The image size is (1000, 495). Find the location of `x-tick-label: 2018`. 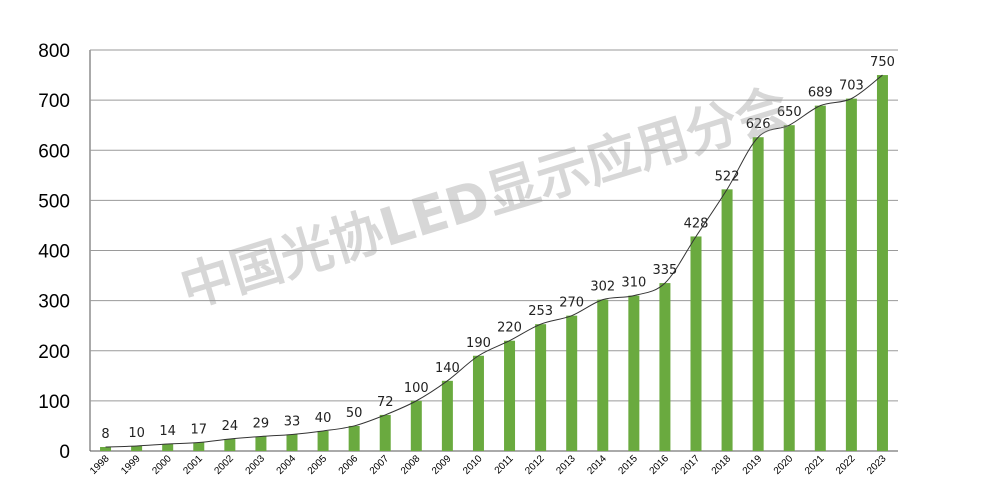

x-tick-label: 2018 is located at coordinates (722, 465).